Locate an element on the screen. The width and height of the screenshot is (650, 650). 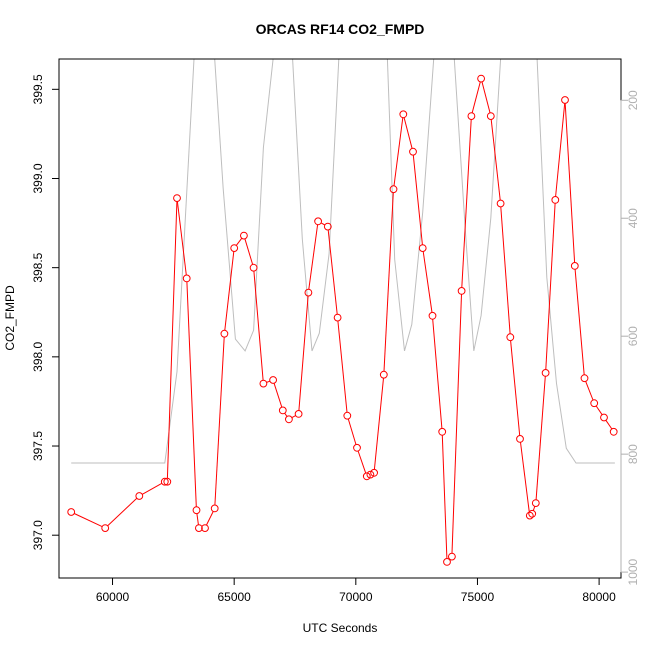
x-axis-label: UTC Seconds is located at coordinates (340, 628).